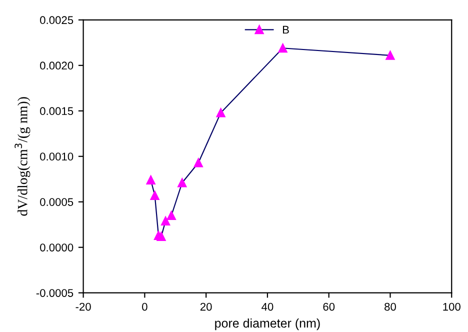  What do you see at coordinates (451, 306) in the screenshot?
I see `x-tick-label: 100` at bounding box center [451, 306].